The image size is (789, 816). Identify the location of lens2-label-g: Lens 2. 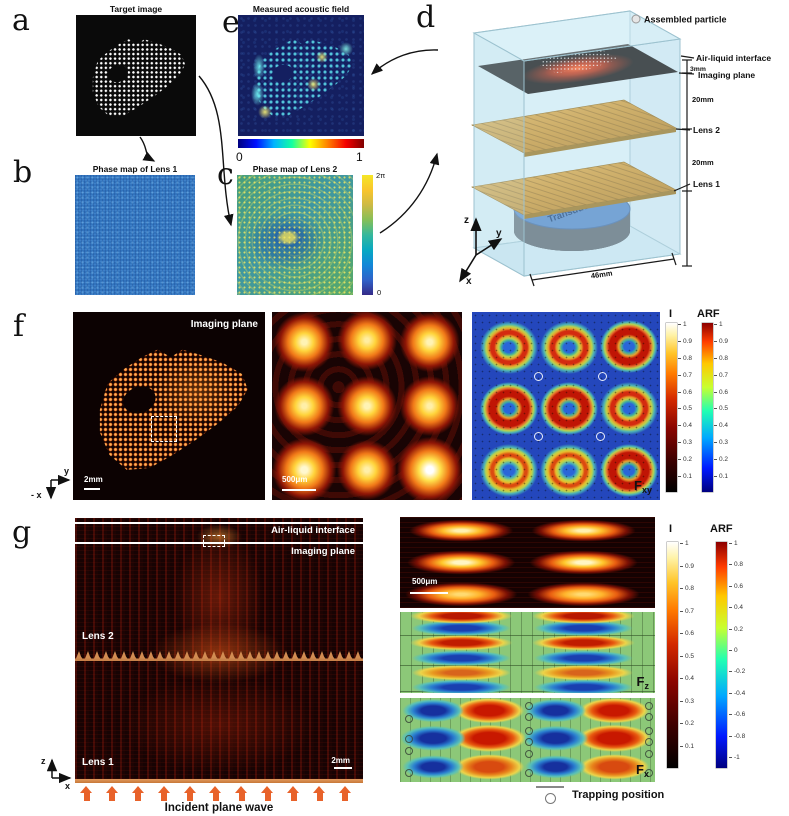
(98, 636).